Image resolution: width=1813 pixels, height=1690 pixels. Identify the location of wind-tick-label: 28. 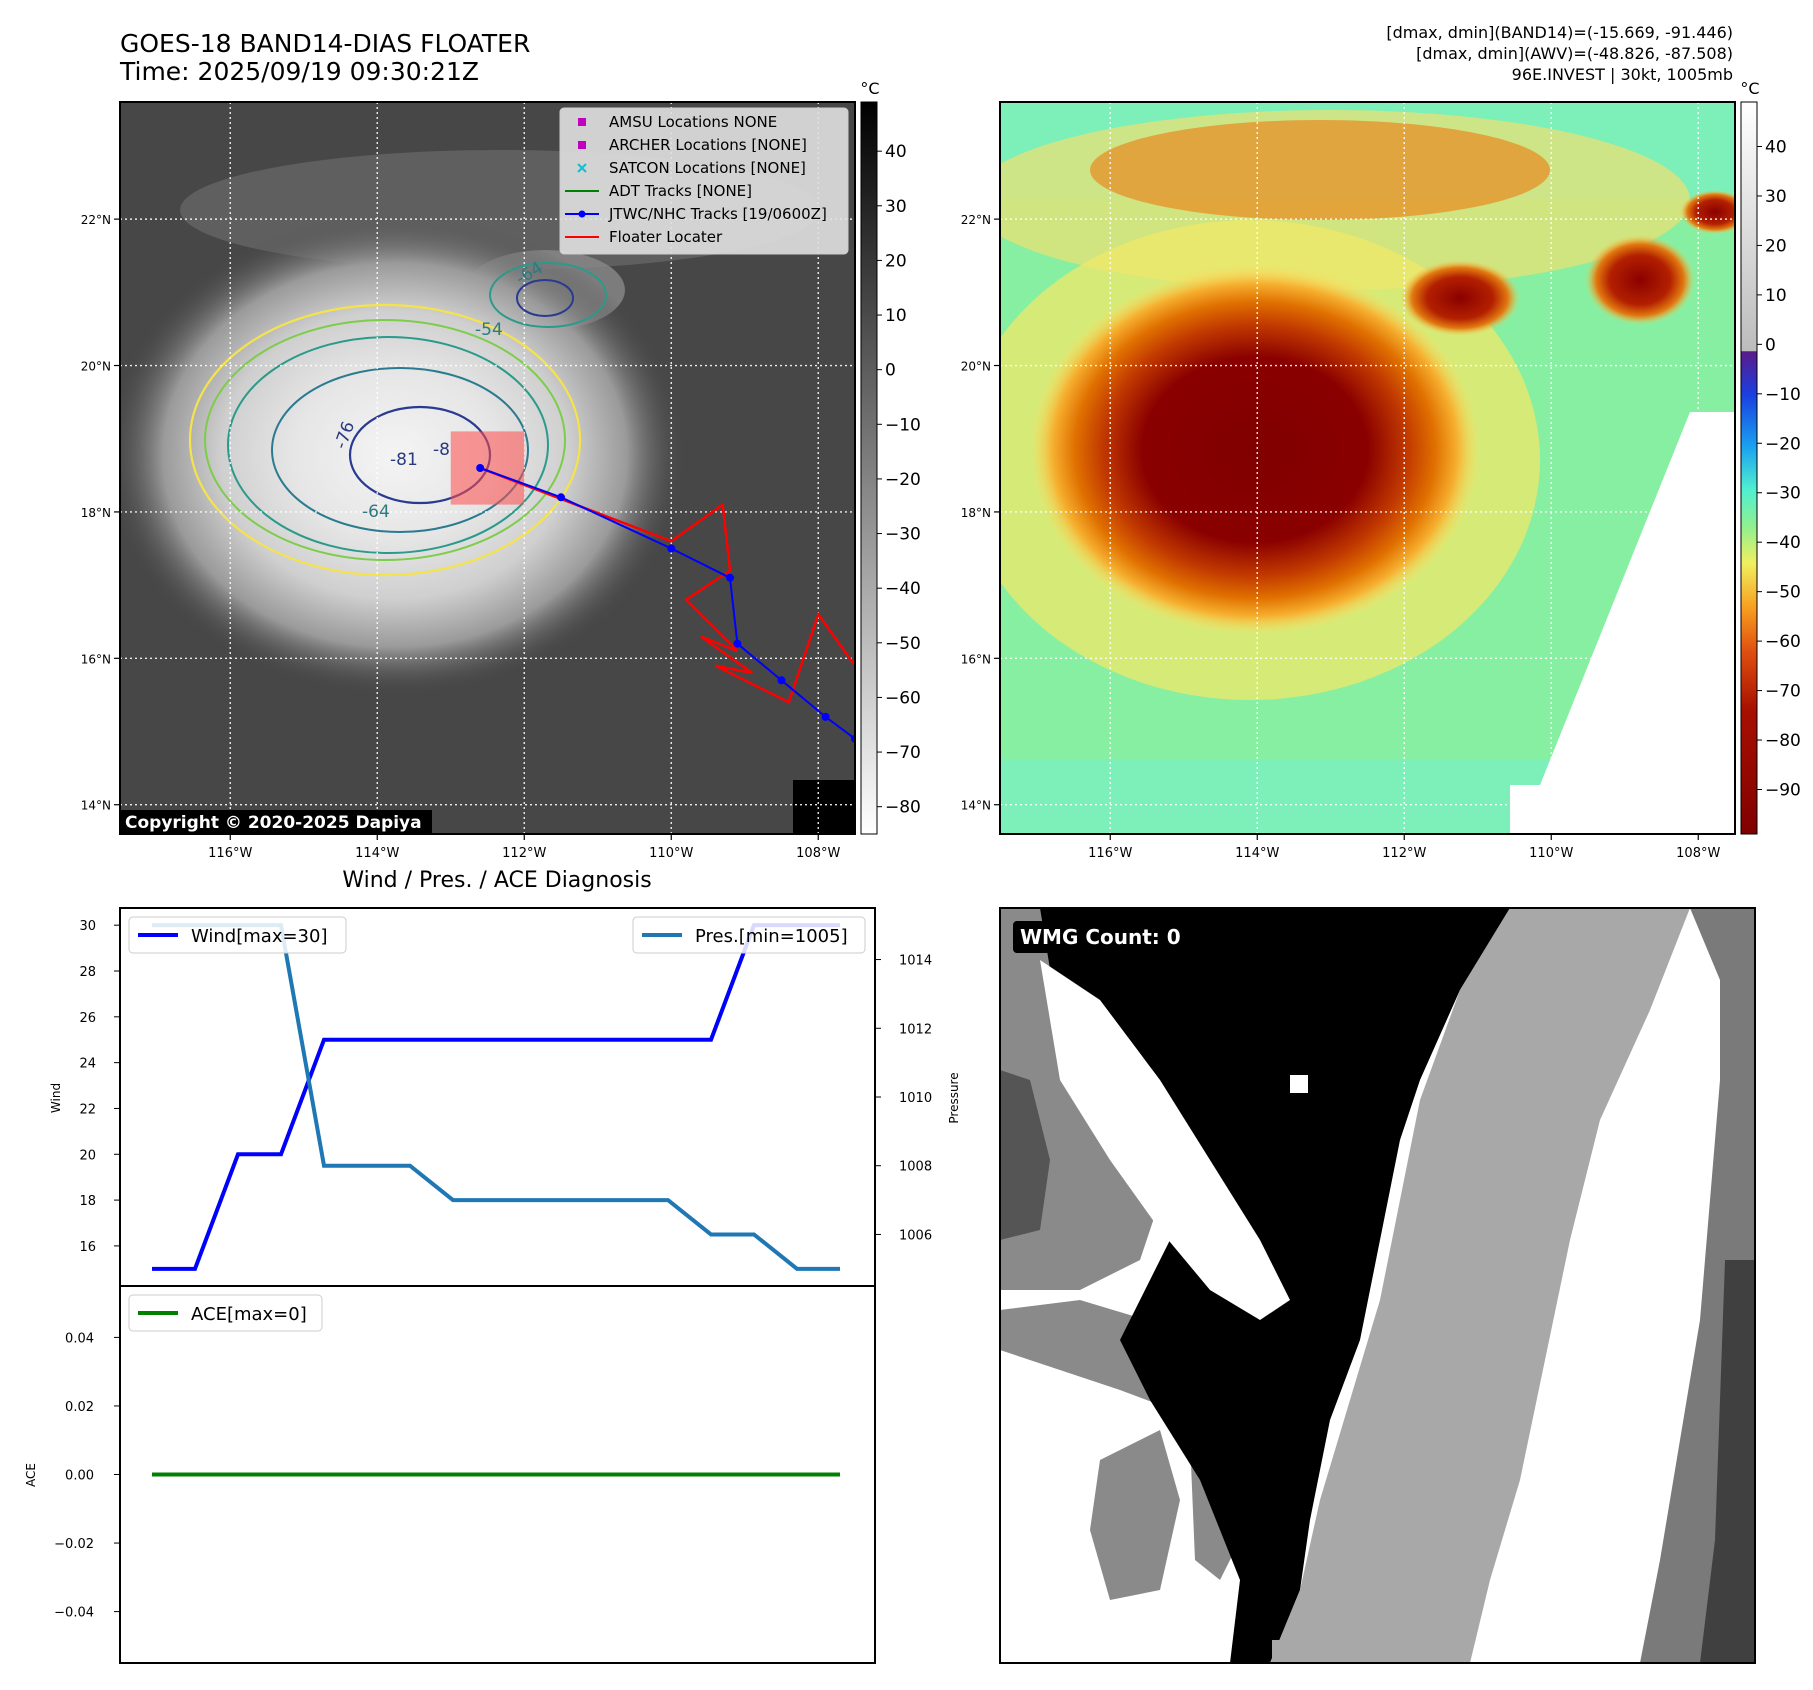
(87, 972).